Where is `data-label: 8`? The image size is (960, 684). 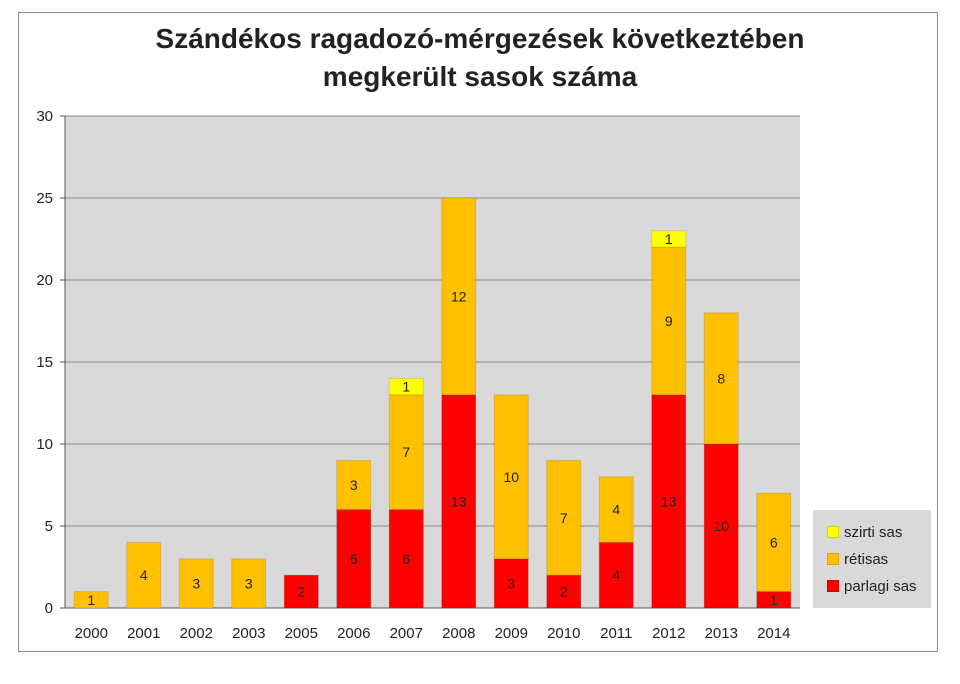 data-label: 8 is located at coordinates (721, 378).